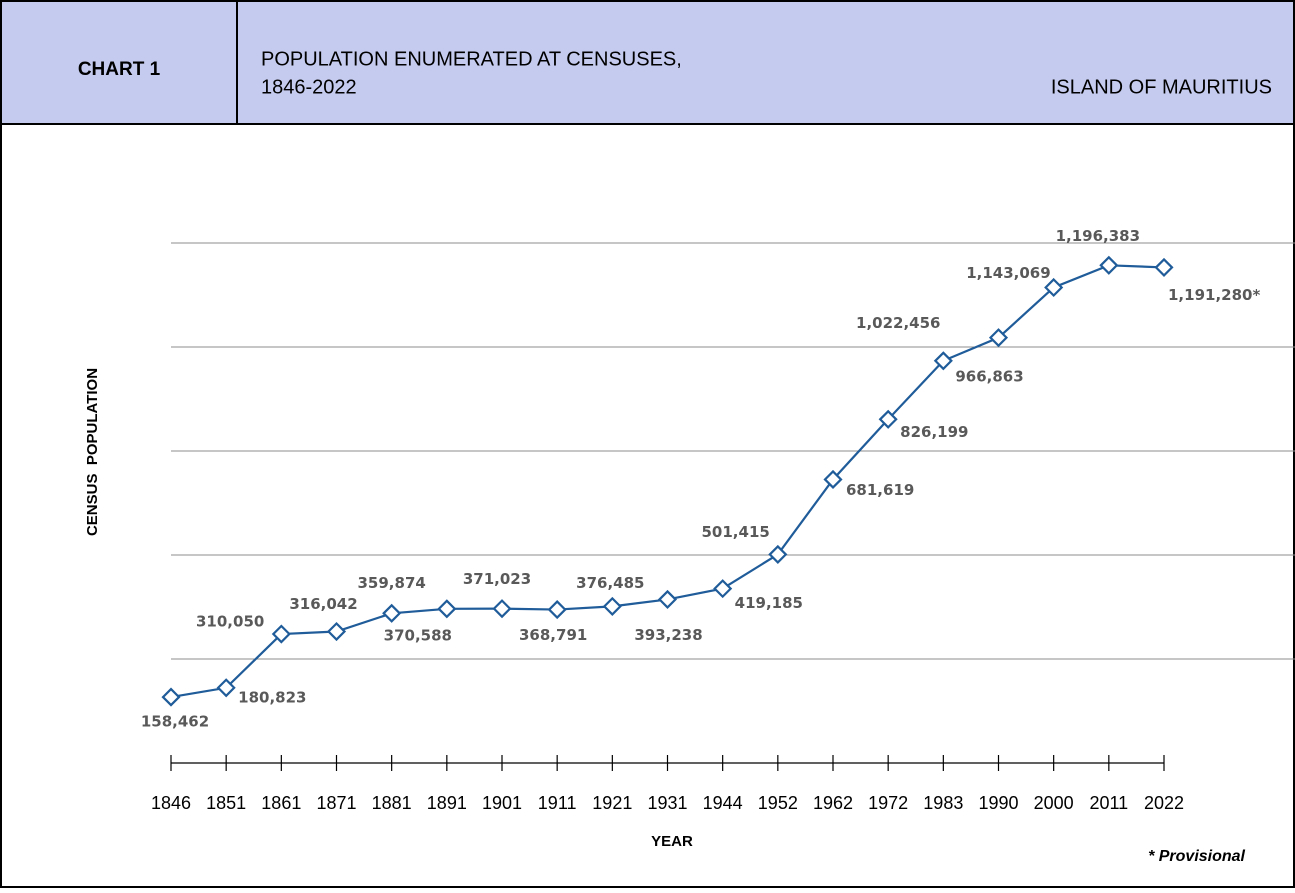 This screenshot has height=893, width=1295. I want to click on x-tick-label: 1972, so click(888, 803).